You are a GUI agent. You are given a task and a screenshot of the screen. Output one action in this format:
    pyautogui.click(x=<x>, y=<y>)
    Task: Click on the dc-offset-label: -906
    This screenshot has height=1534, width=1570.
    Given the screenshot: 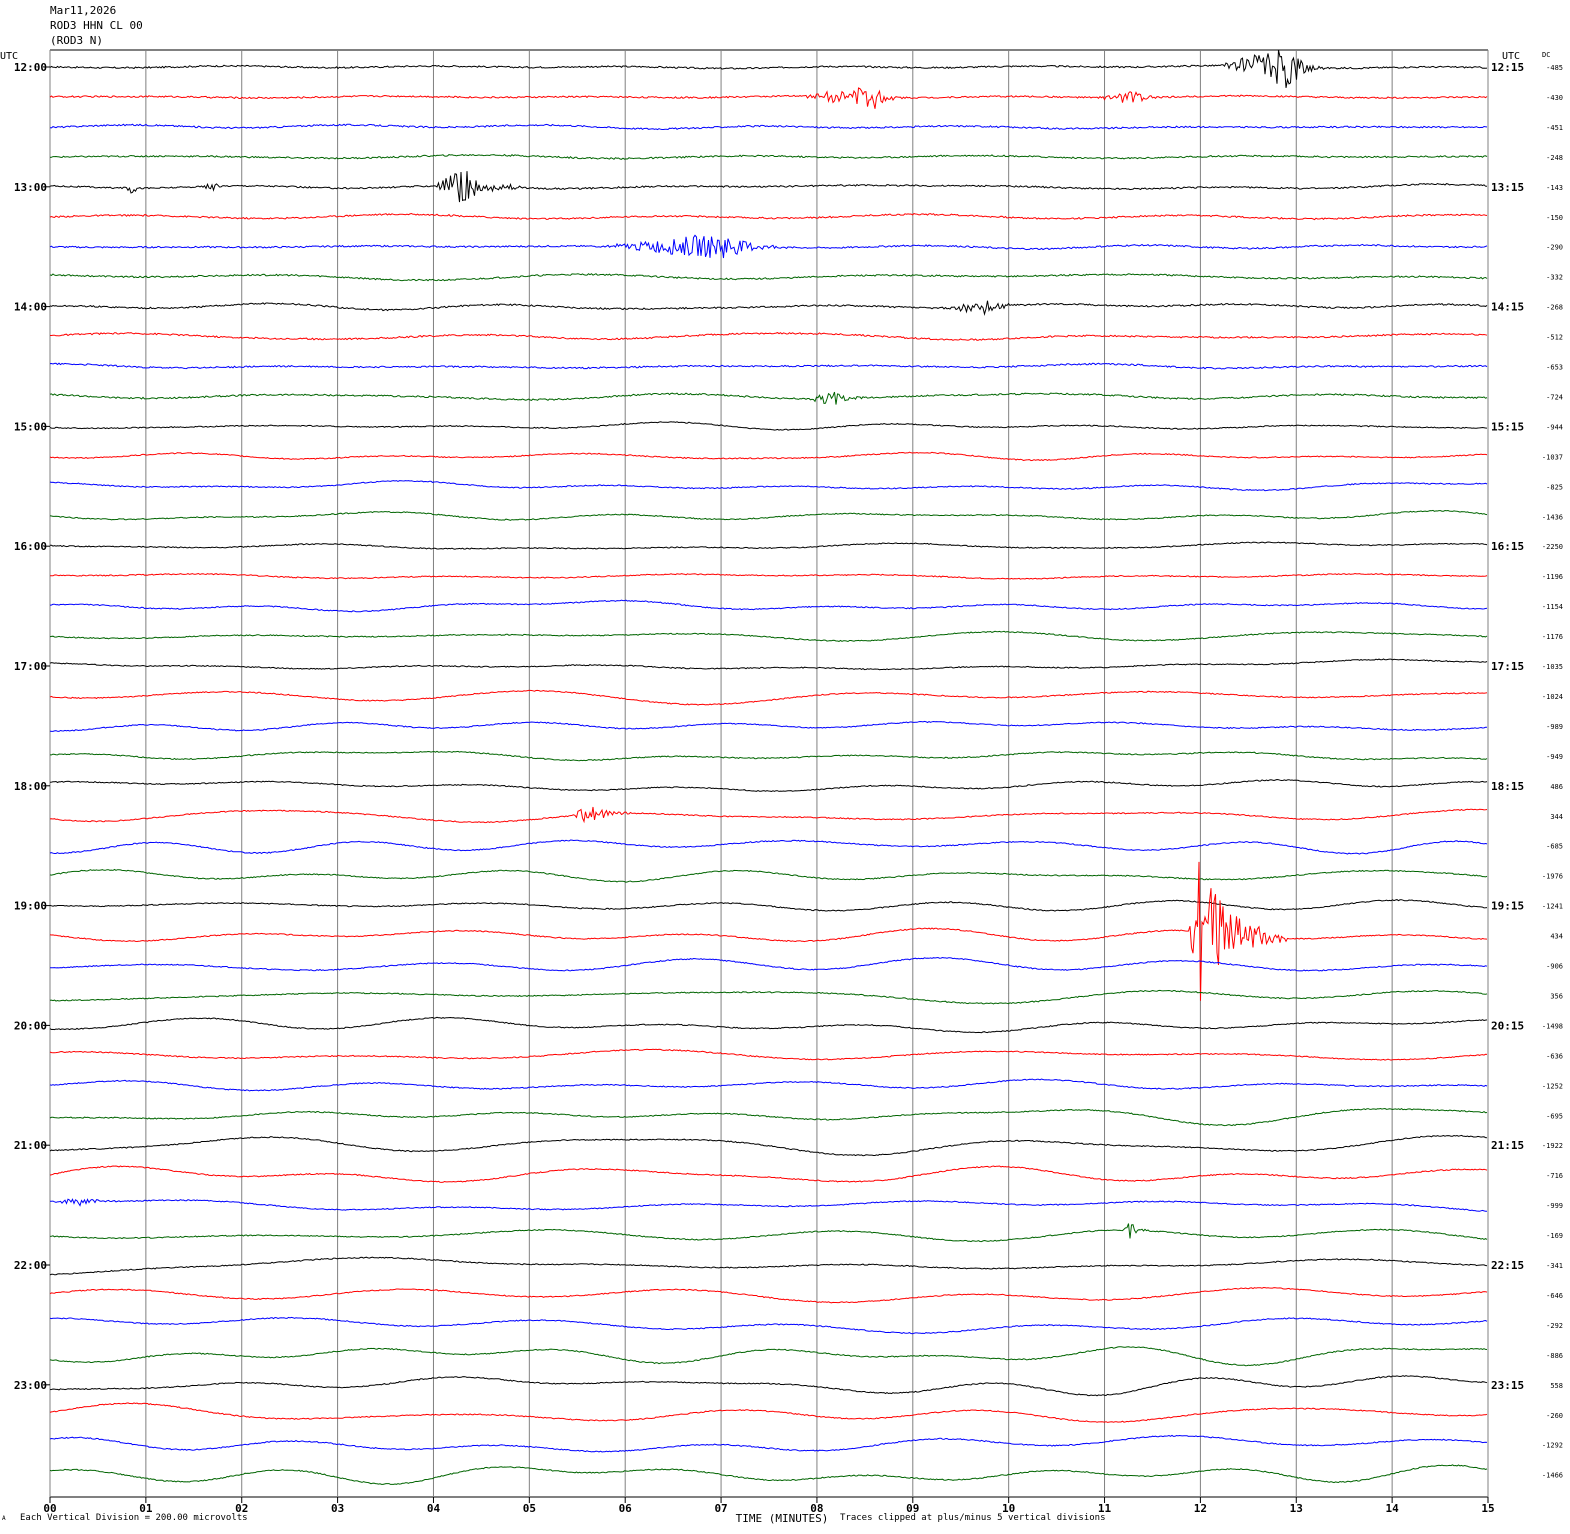 What is the action you would take?
    pyautogui.click(x=1554, y=967)
    